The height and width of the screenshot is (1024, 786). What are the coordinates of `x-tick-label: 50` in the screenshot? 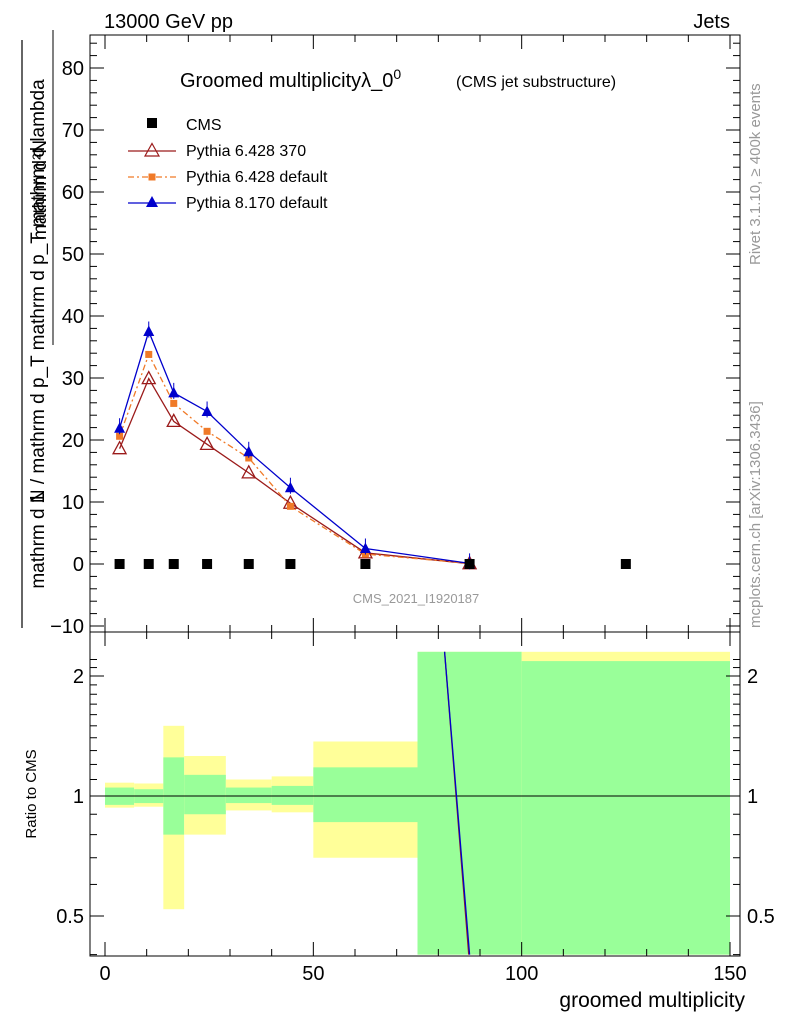 It's located at (313, 974).